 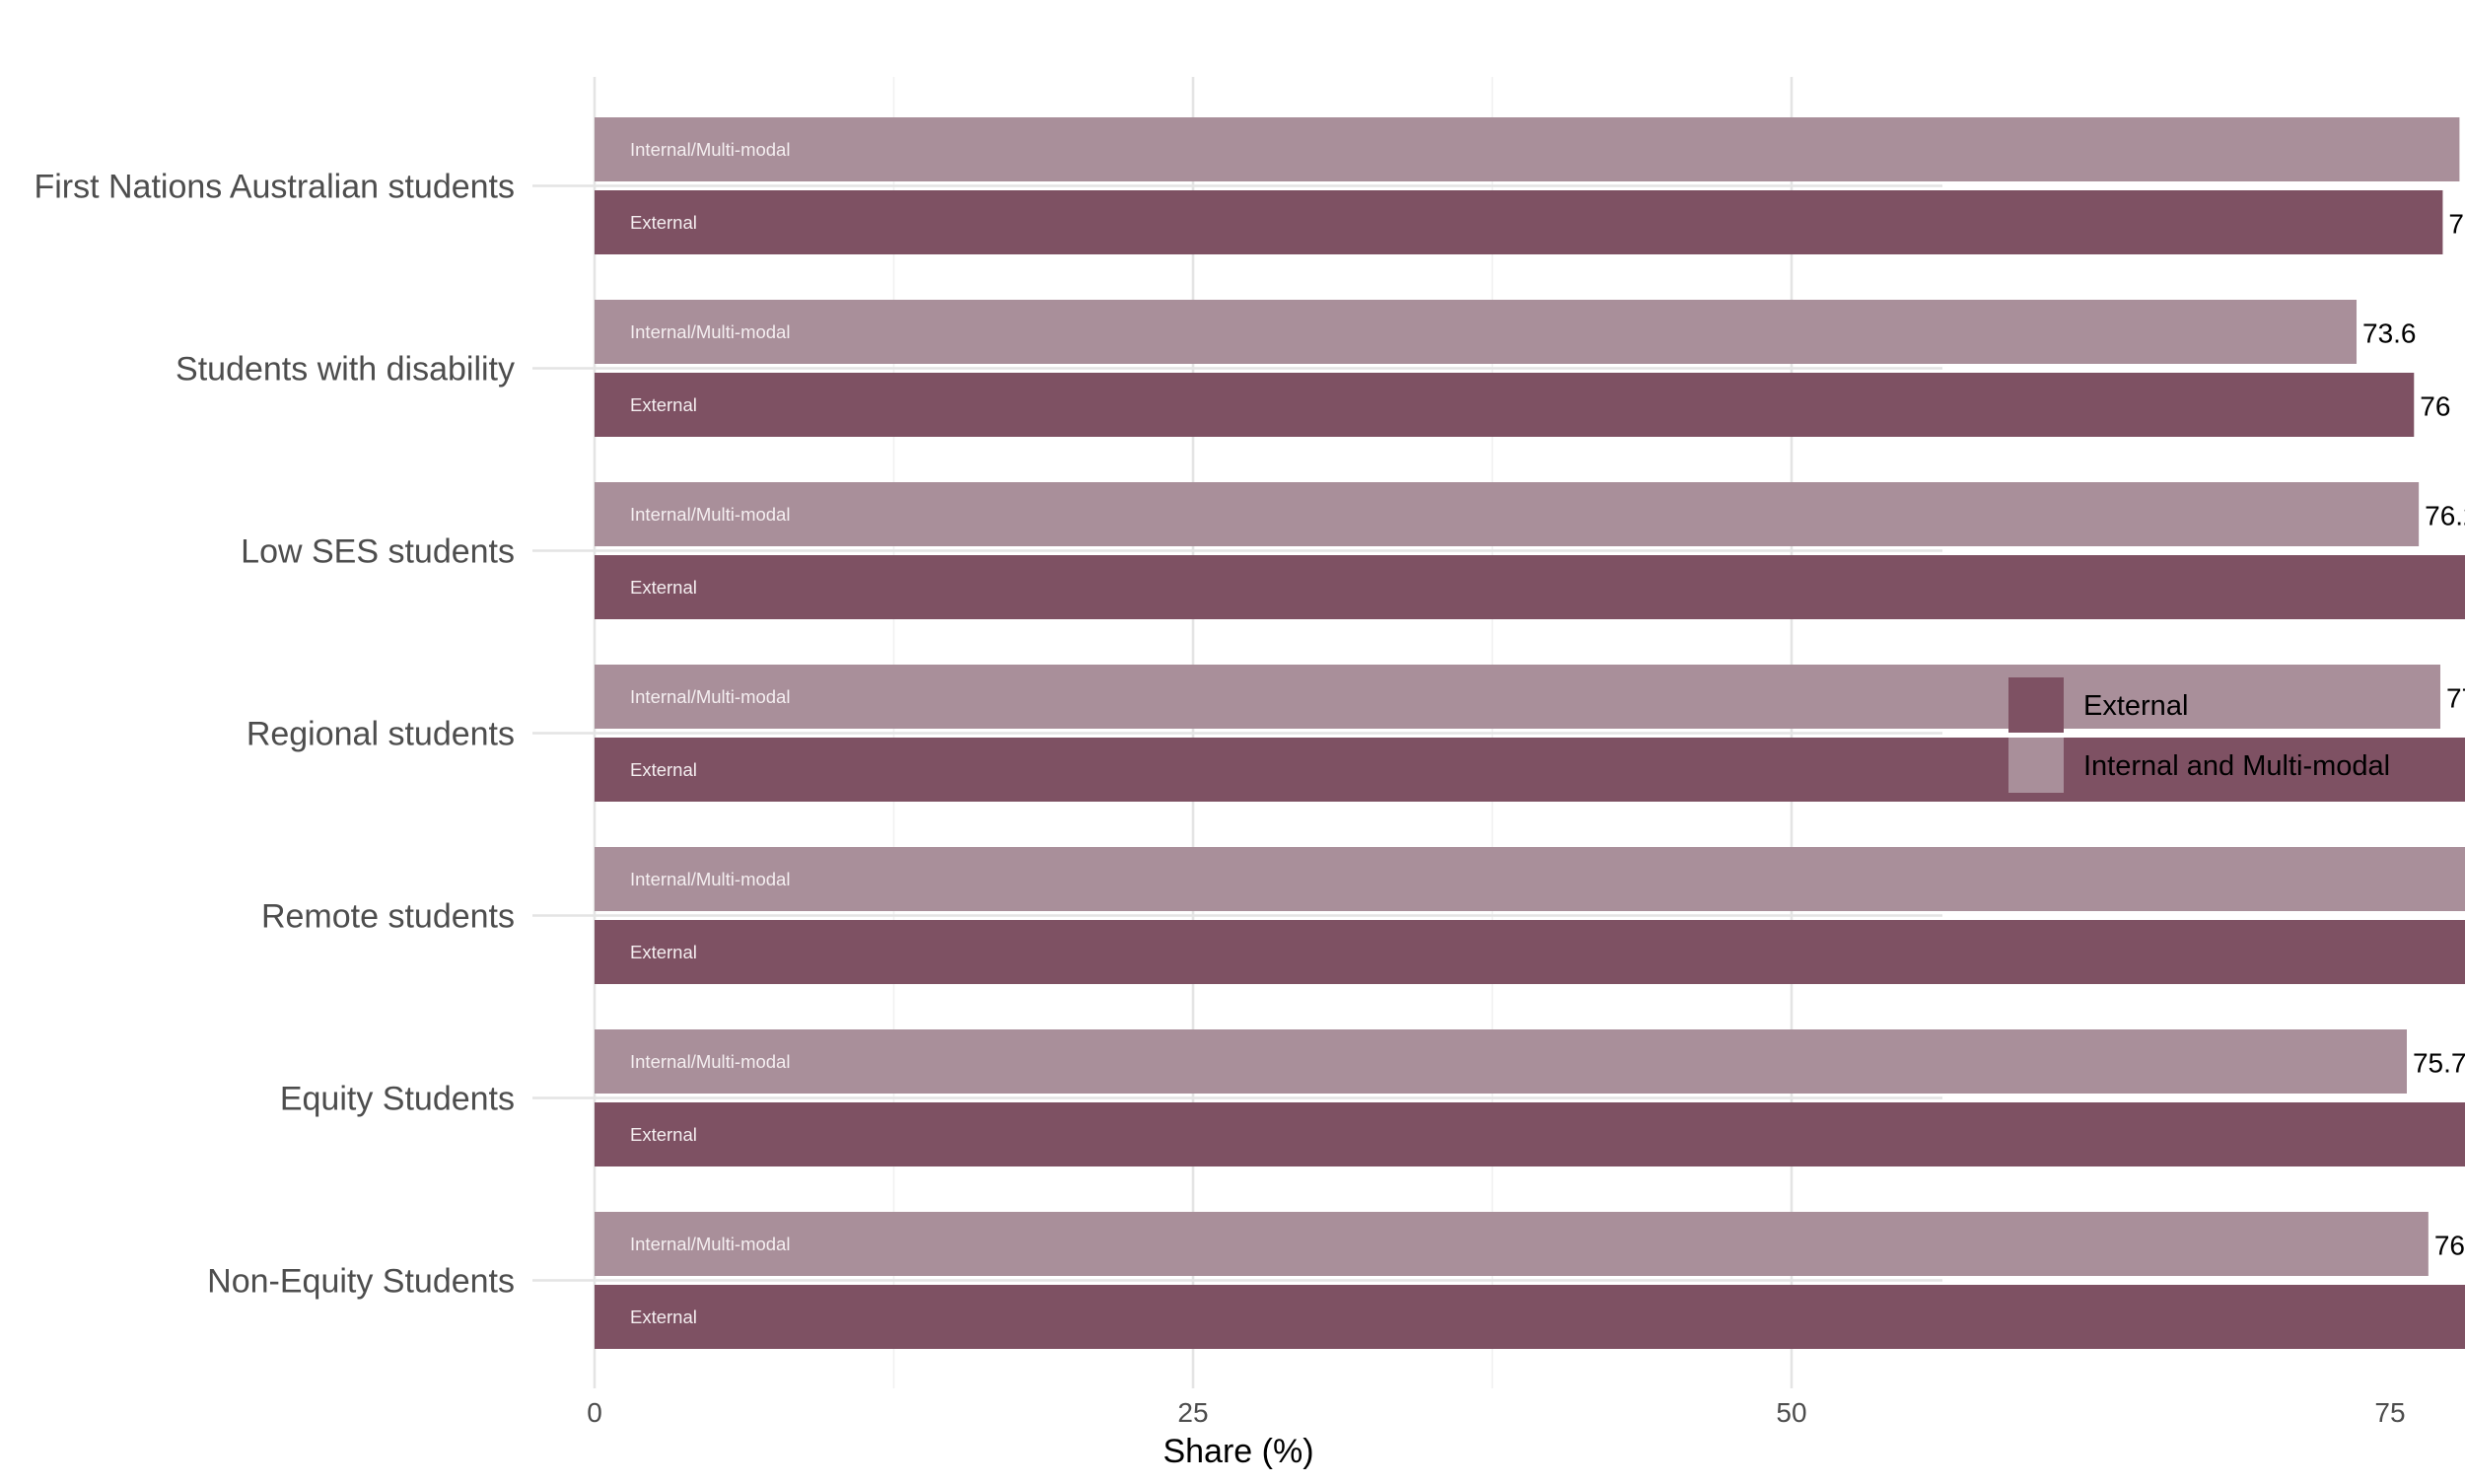 I want to click on category-label-non-equity-students: Non-Equity Students, so click(x=361, y=1282).